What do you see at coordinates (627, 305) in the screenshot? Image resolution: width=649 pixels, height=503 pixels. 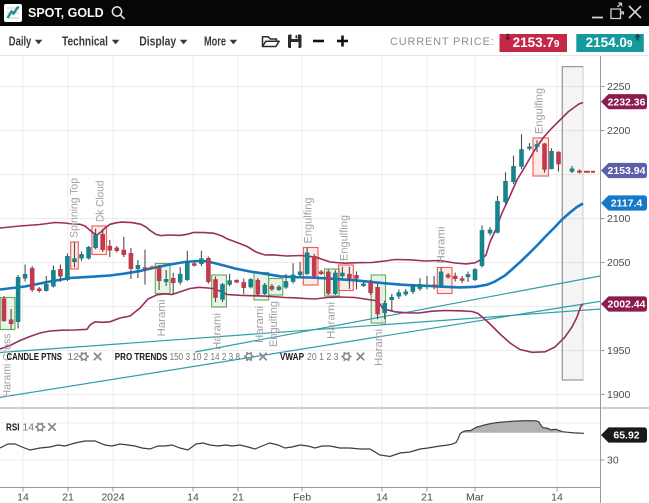 I see `svg-text: 2002.44` at bounding box center [627, 305].